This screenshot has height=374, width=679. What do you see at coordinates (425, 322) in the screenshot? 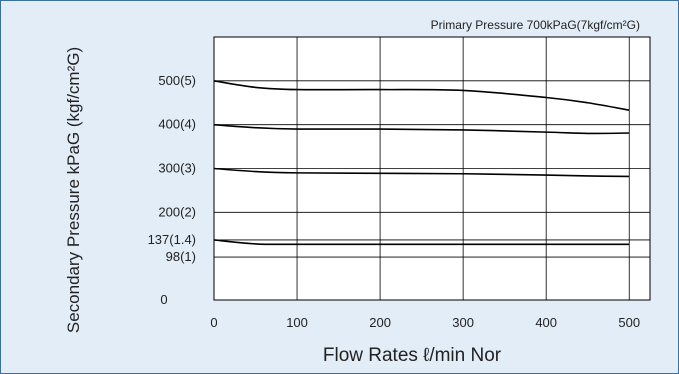
I see `x-tick-labels: 0 100 200 300 400 500` at bounding box center [425, 322].